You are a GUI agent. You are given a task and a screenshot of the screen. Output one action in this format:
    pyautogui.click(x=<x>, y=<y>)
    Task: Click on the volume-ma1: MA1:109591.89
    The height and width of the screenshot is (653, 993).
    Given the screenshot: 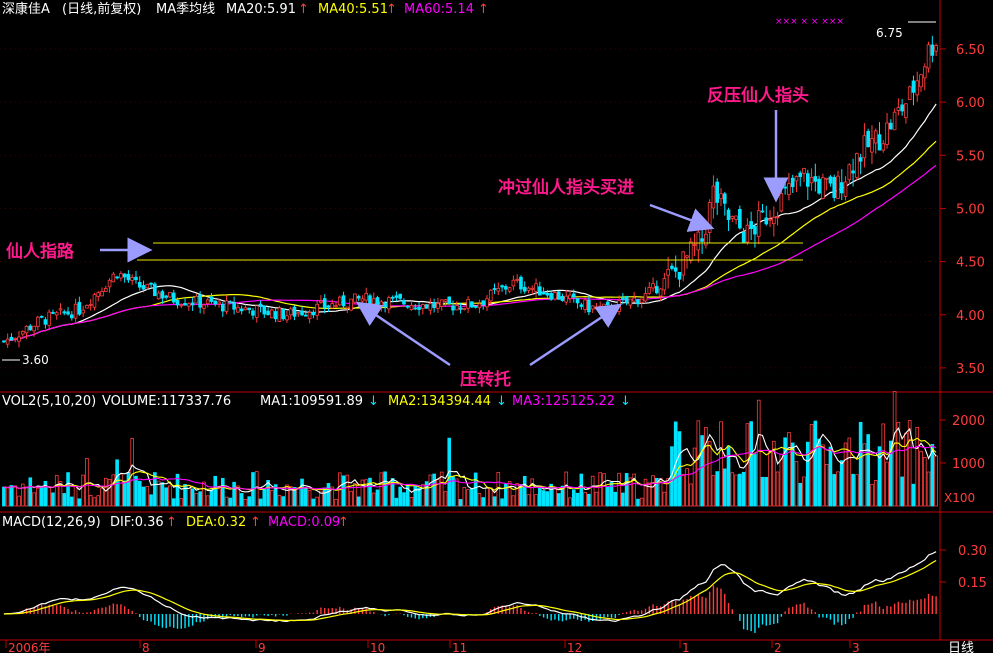 What is the action you would take?
    pyautogui.click(x=311, y=401)
    